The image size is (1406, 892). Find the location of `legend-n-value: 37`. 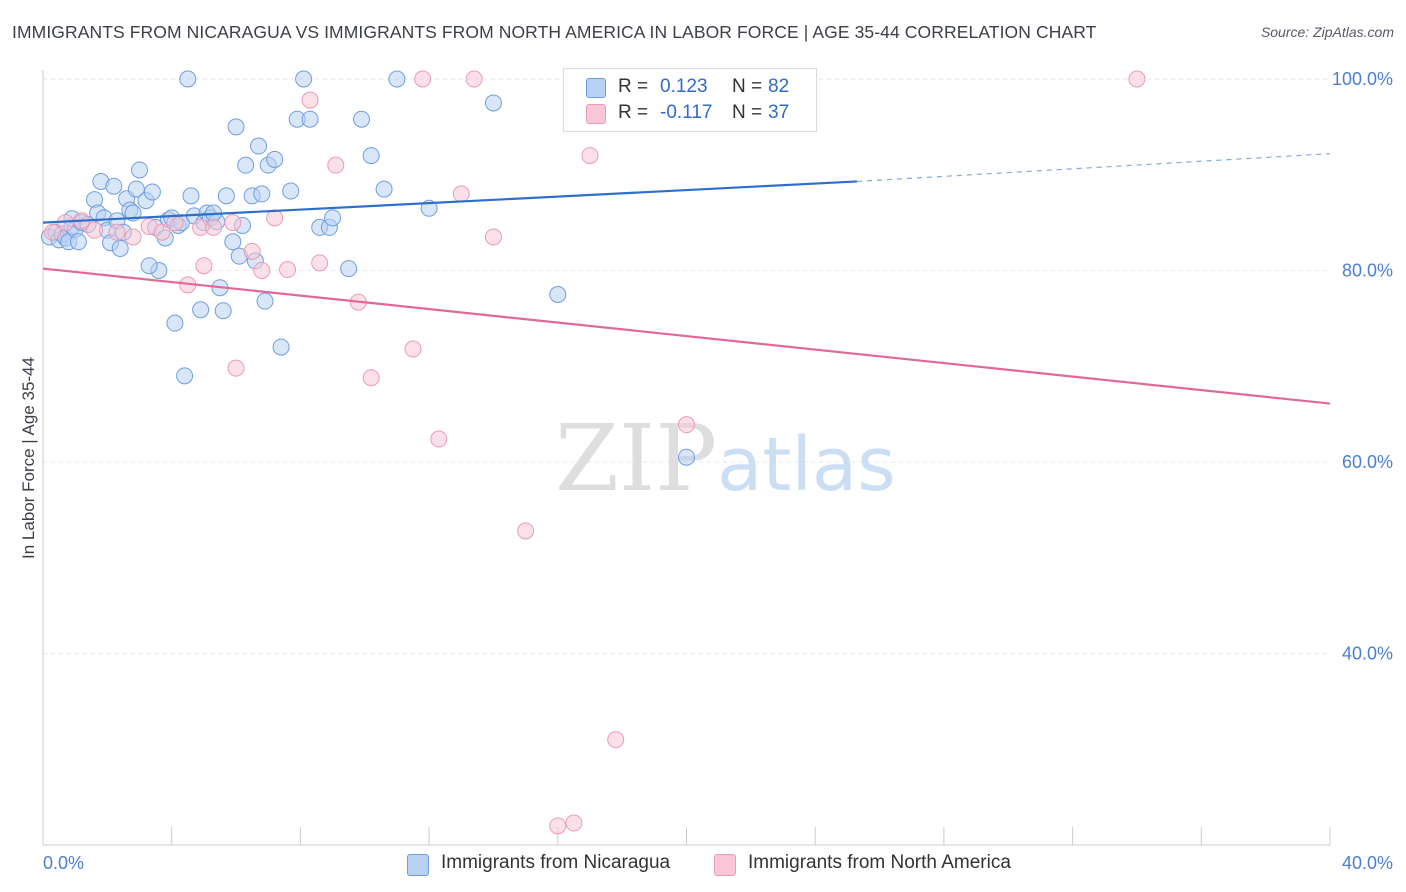

legend-n-value: 37 is located at coordinates (779, 112).